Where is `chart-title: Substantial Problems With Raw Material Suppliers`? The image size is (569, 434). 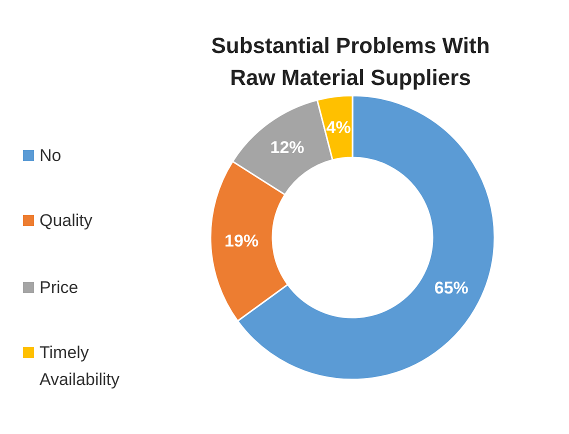 chart-title: Substantial Problems With Raw Material Suppliers is located at coordinates (350, 61).